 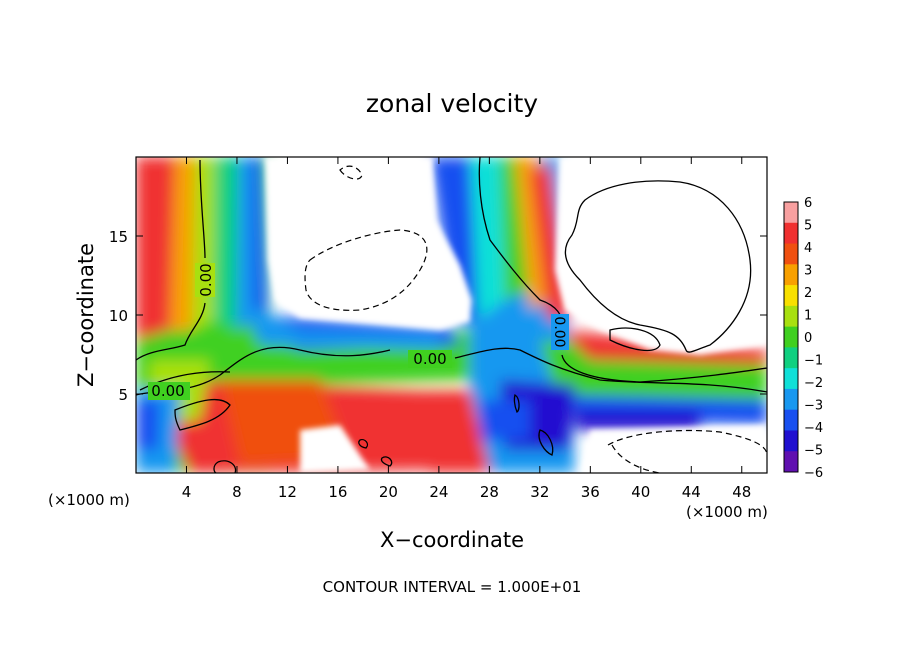 What do you see at coordinates (167, 391) in the screenshot?
I see `contour-label-2: 0.00` at bounding box center [167, 391].